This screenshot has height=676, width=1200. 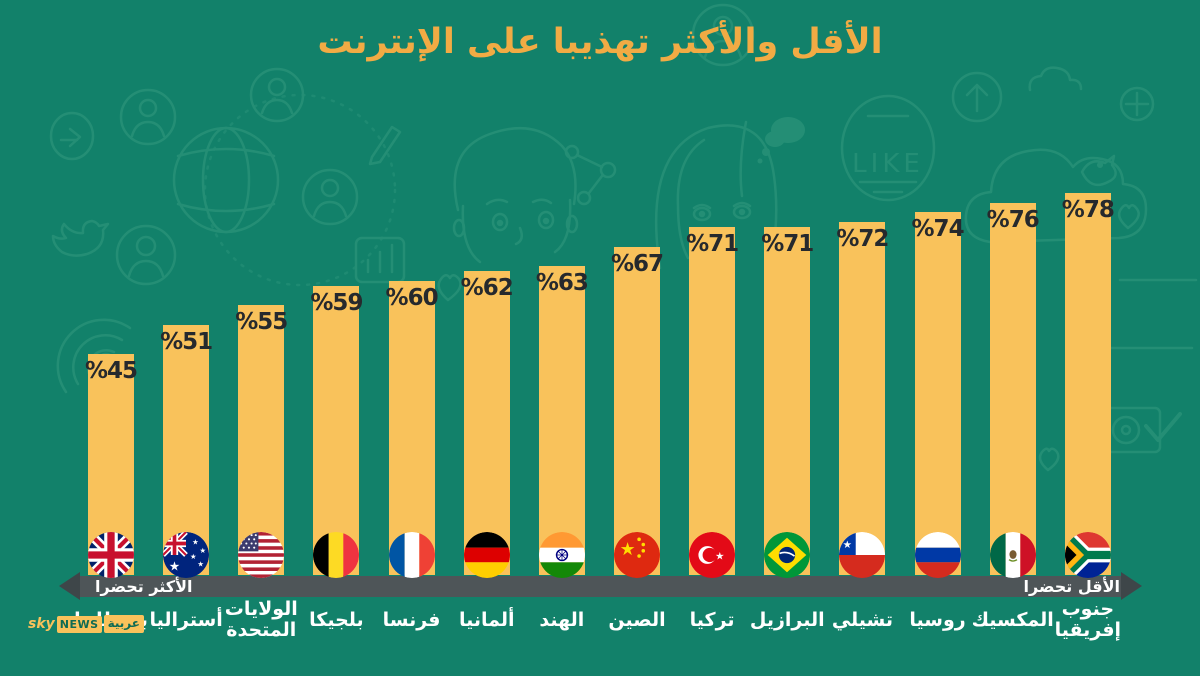 I want to click on flag-turkey-icon: ★, so click(x=712, y=555).